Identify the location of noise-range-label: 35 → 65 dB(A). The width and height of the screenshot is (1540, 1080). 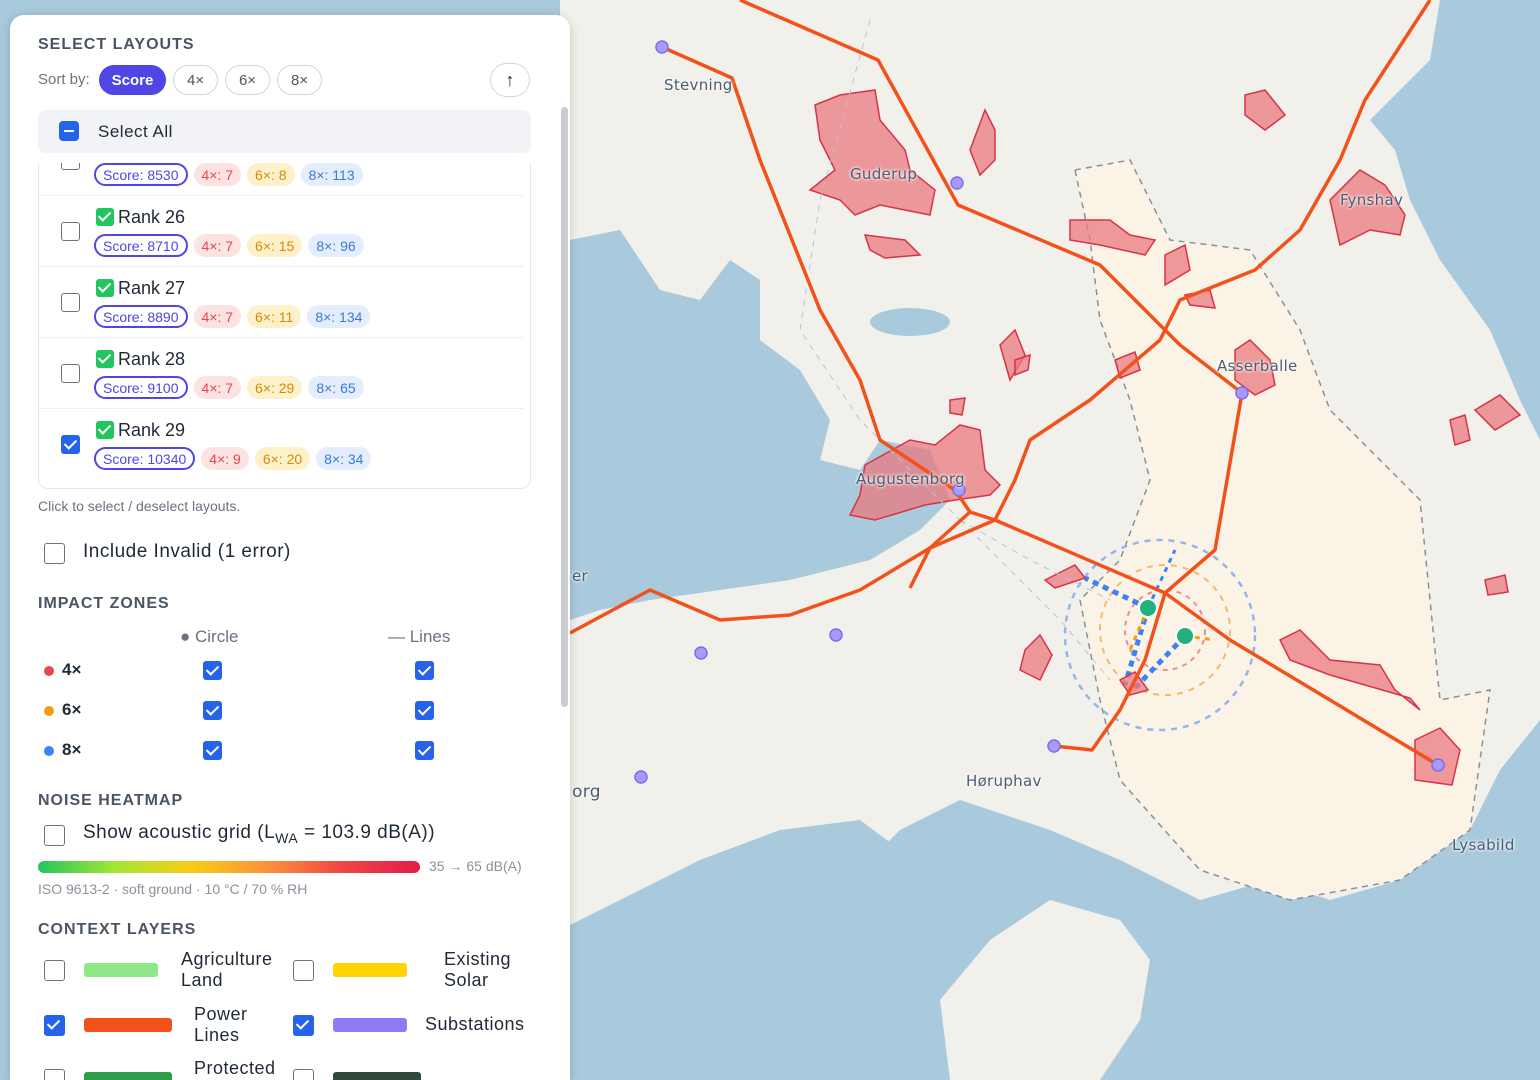
(475, 866).